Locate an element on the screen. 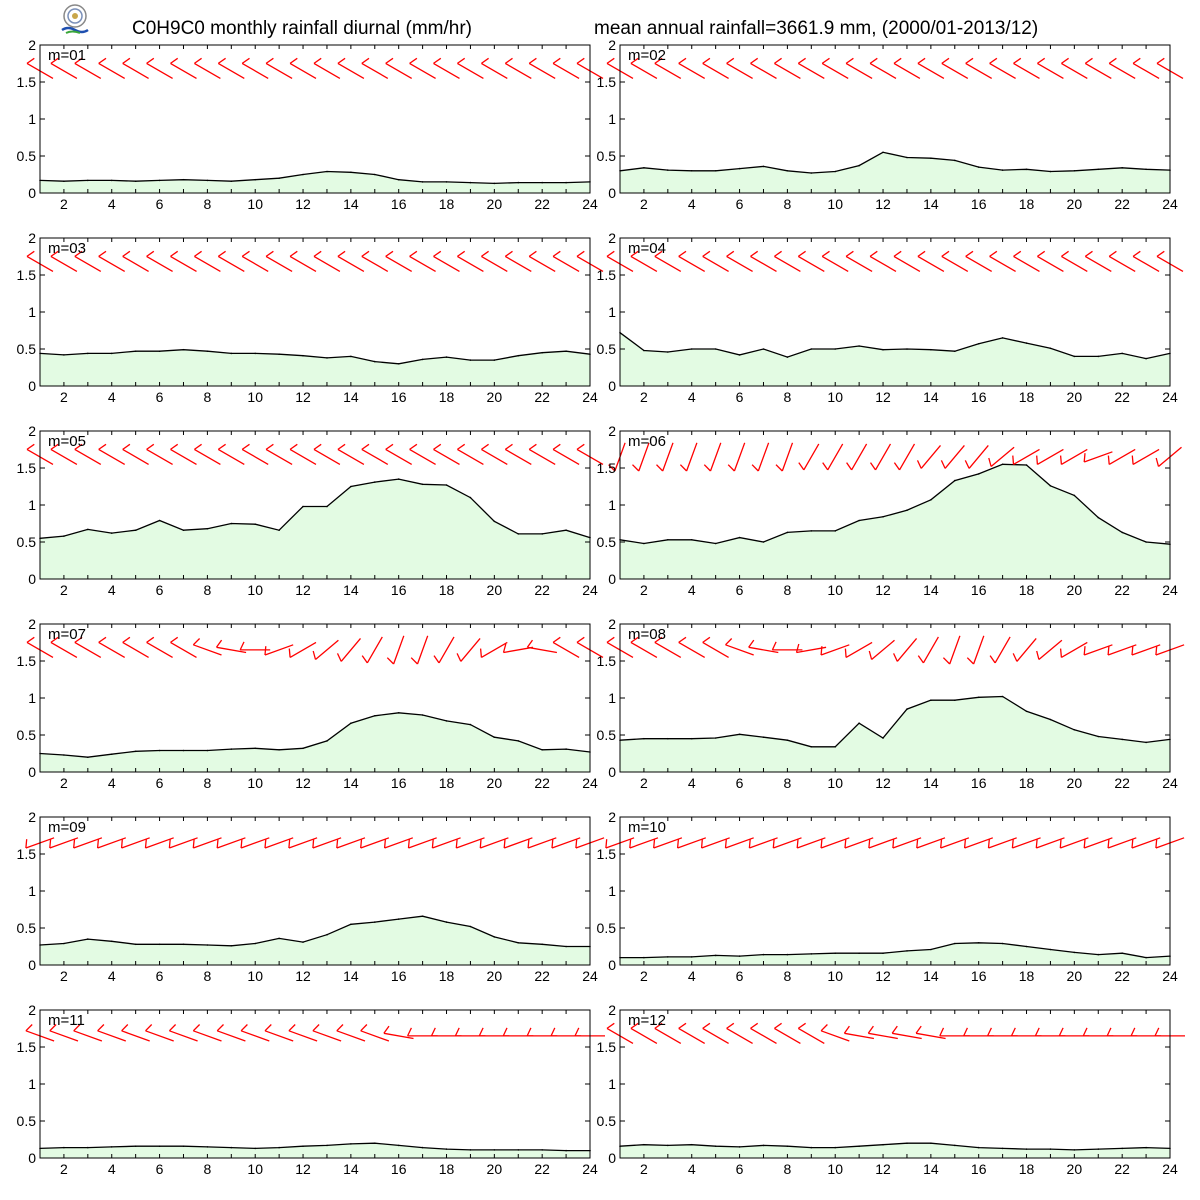 The image size is (1200, 1200). chart-title-left: C0H9C0 monthly rainfall diurnal (mm/hr) is located at coordinates (302, 28).